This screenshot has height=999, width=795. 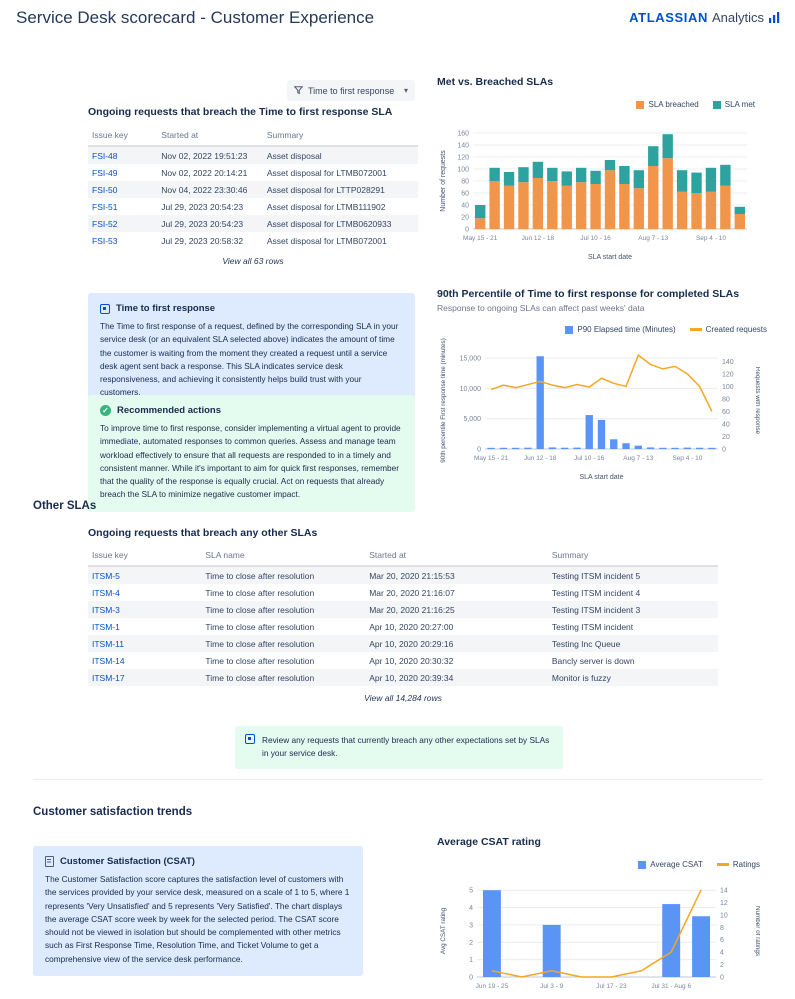 What do you see at coordinates (145, 556) in the screenshot?
I see `column-header: Issue key` at bounding box center [145, 556].